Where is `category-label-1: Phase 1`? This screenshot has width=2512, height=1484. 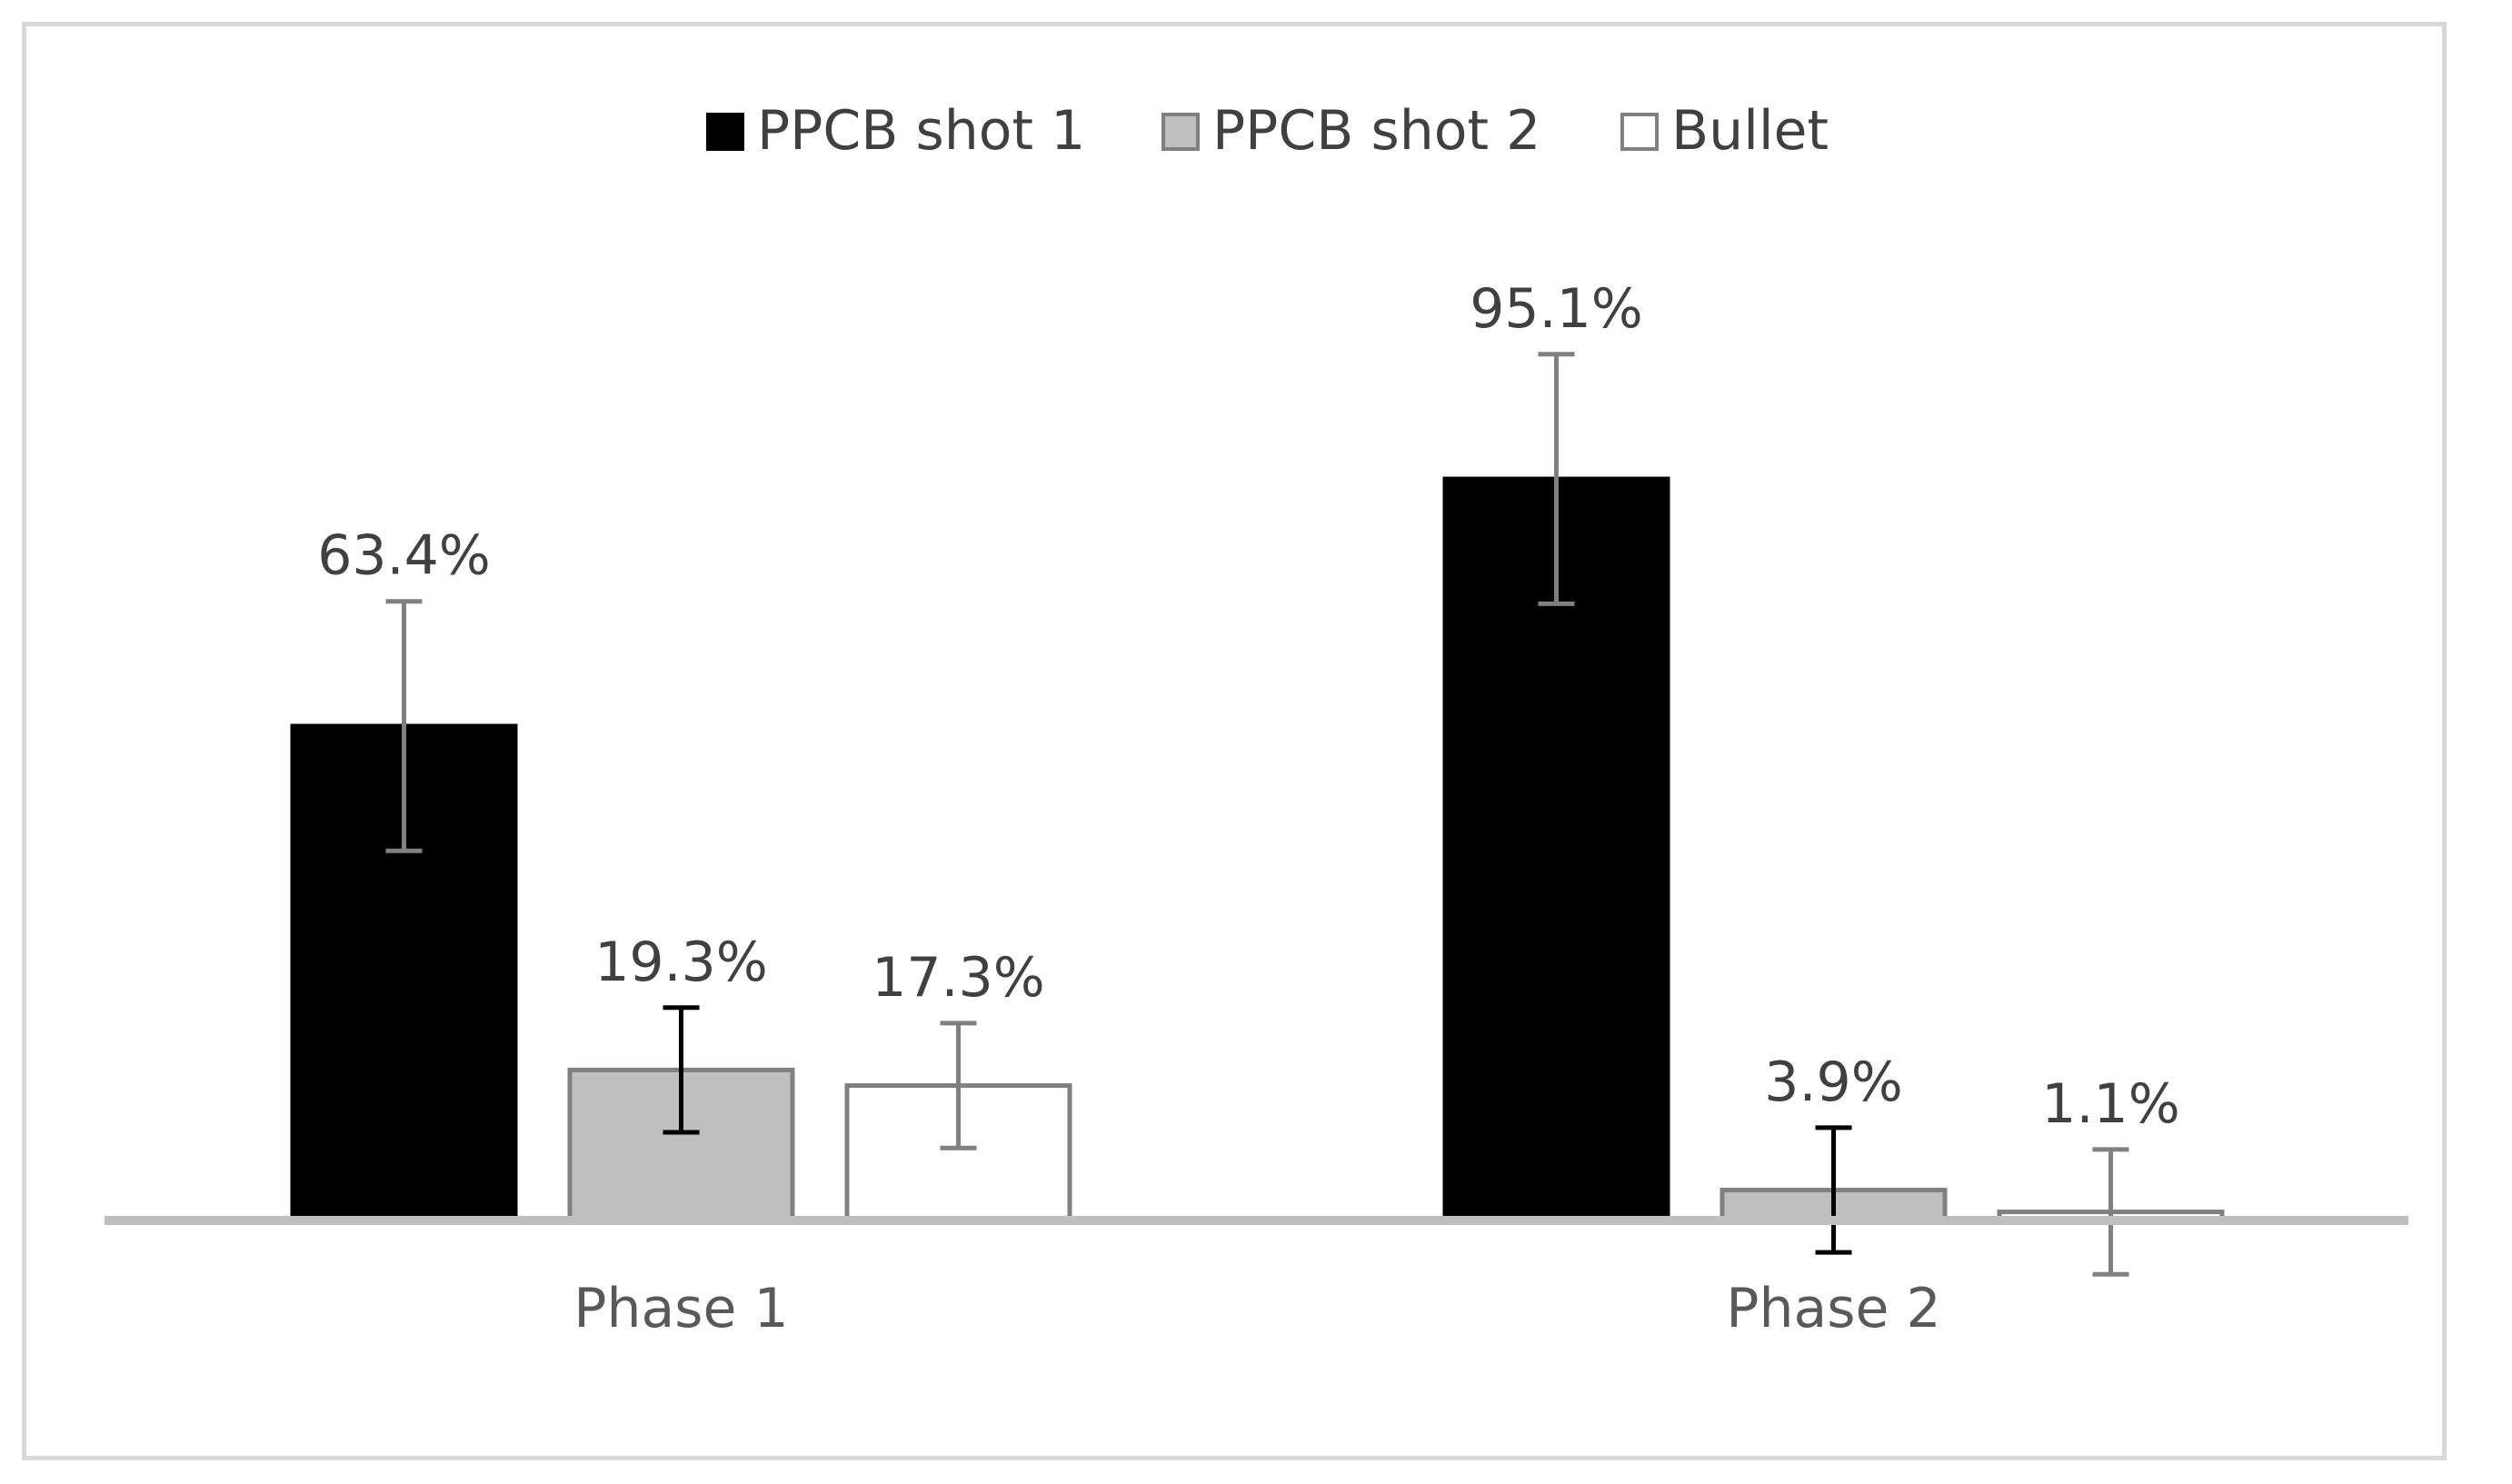 category-label-1: Phase 1 is located at coordinates (680, 1308).